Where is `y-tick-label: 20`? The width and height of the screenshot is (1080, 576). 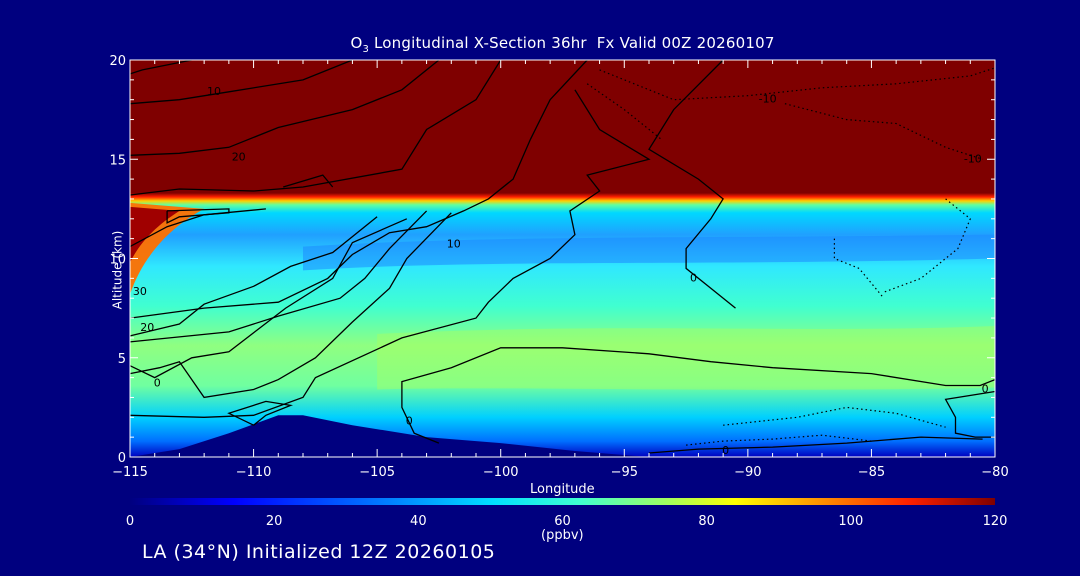 y-tick-label: 20 is located at coordinates (117, 61).